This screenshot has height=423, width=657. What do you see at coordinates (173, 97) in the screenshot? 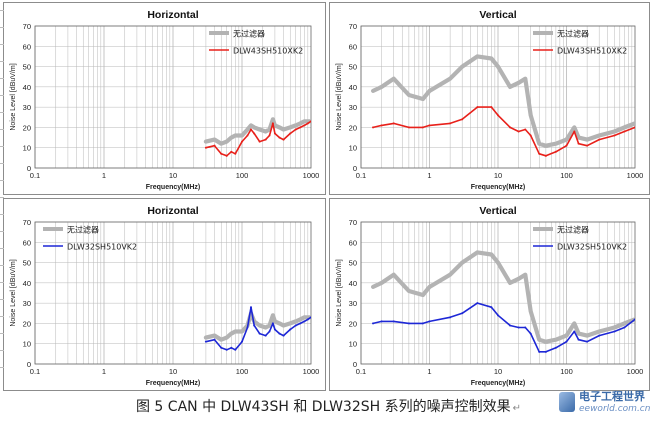
I see `plot-area-frame` at bounding box center [173, 97].